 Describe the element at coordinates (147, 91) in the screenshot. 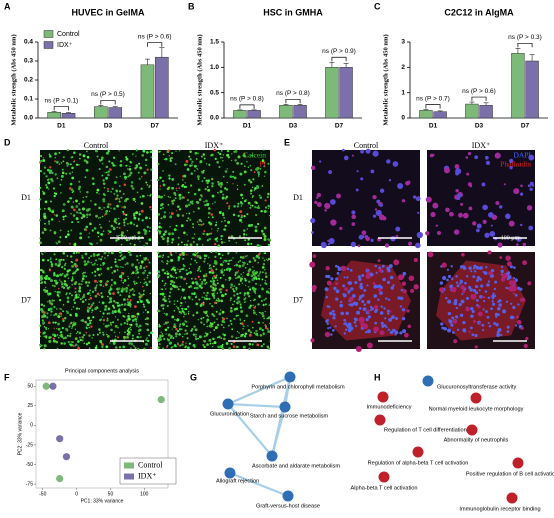

I see `bar` at that location.